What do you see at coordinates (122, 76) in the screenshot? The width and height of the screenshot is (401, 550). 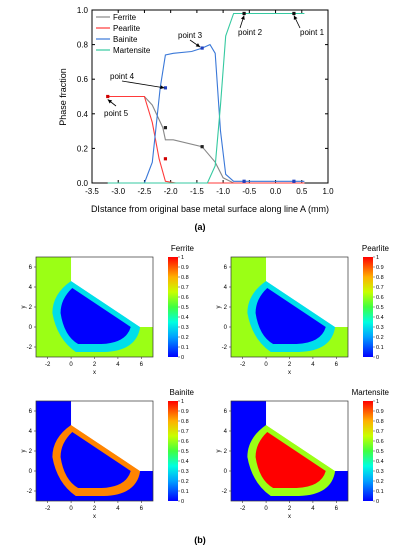 I see `annotation-label: point 4` at bounding box center [122, 76].